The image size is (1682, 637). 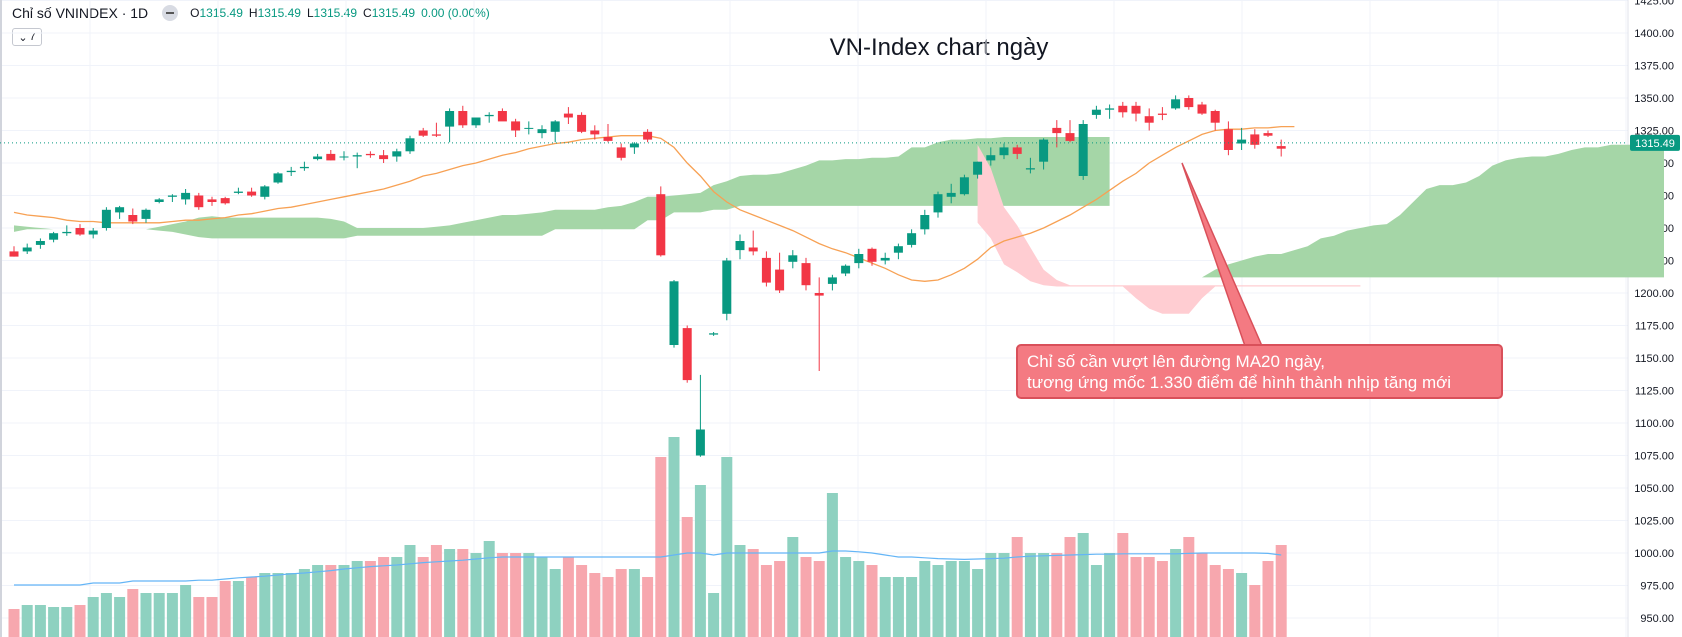 I want to click on y-tick-label: 1175.00, so click(x=1654, y=327).